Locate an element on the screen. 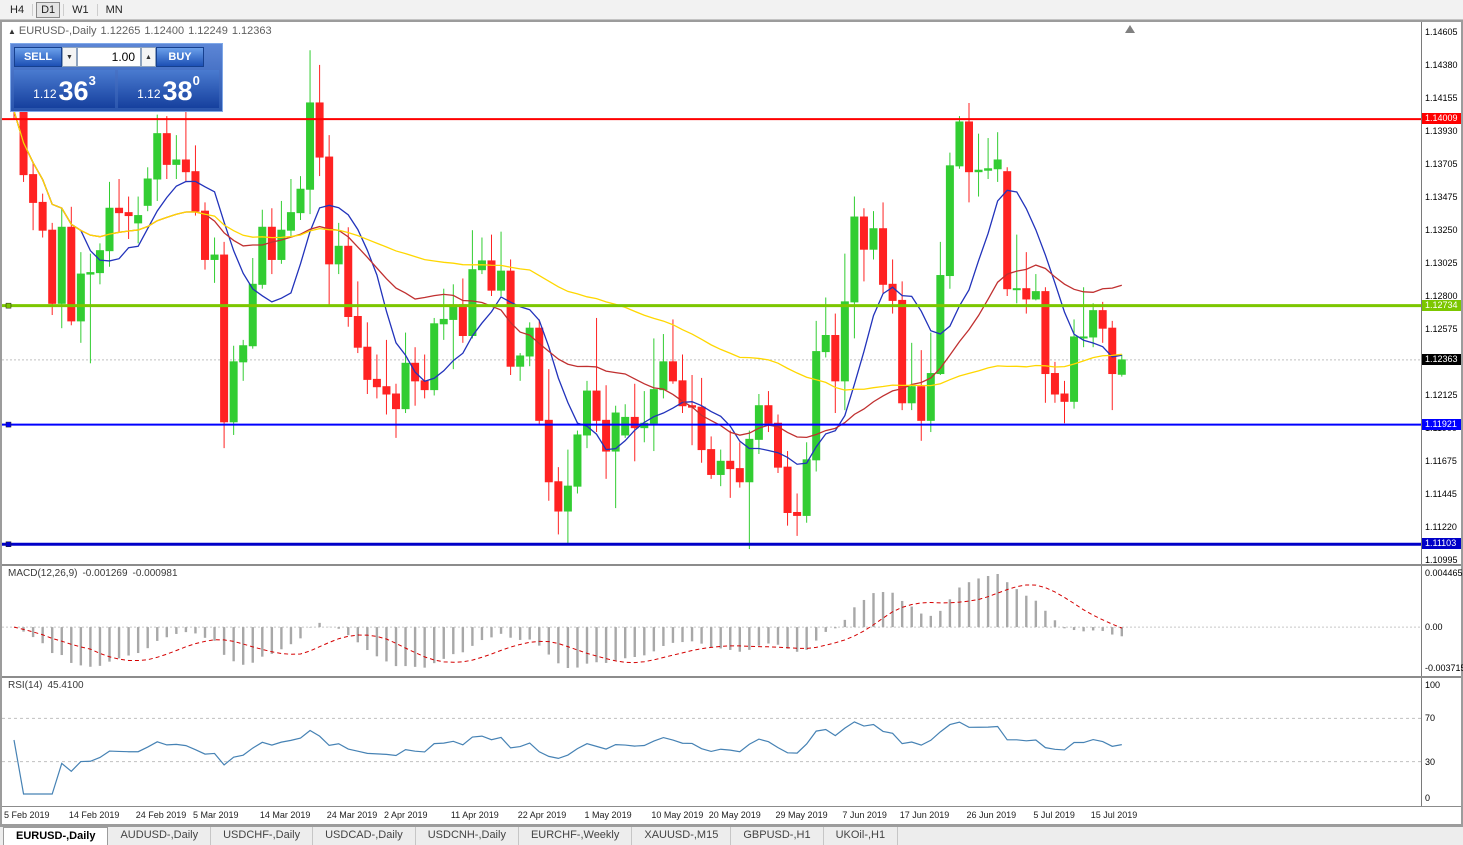  chart-tab: USDCNH-,Daily is located at coordinates (467, 836).